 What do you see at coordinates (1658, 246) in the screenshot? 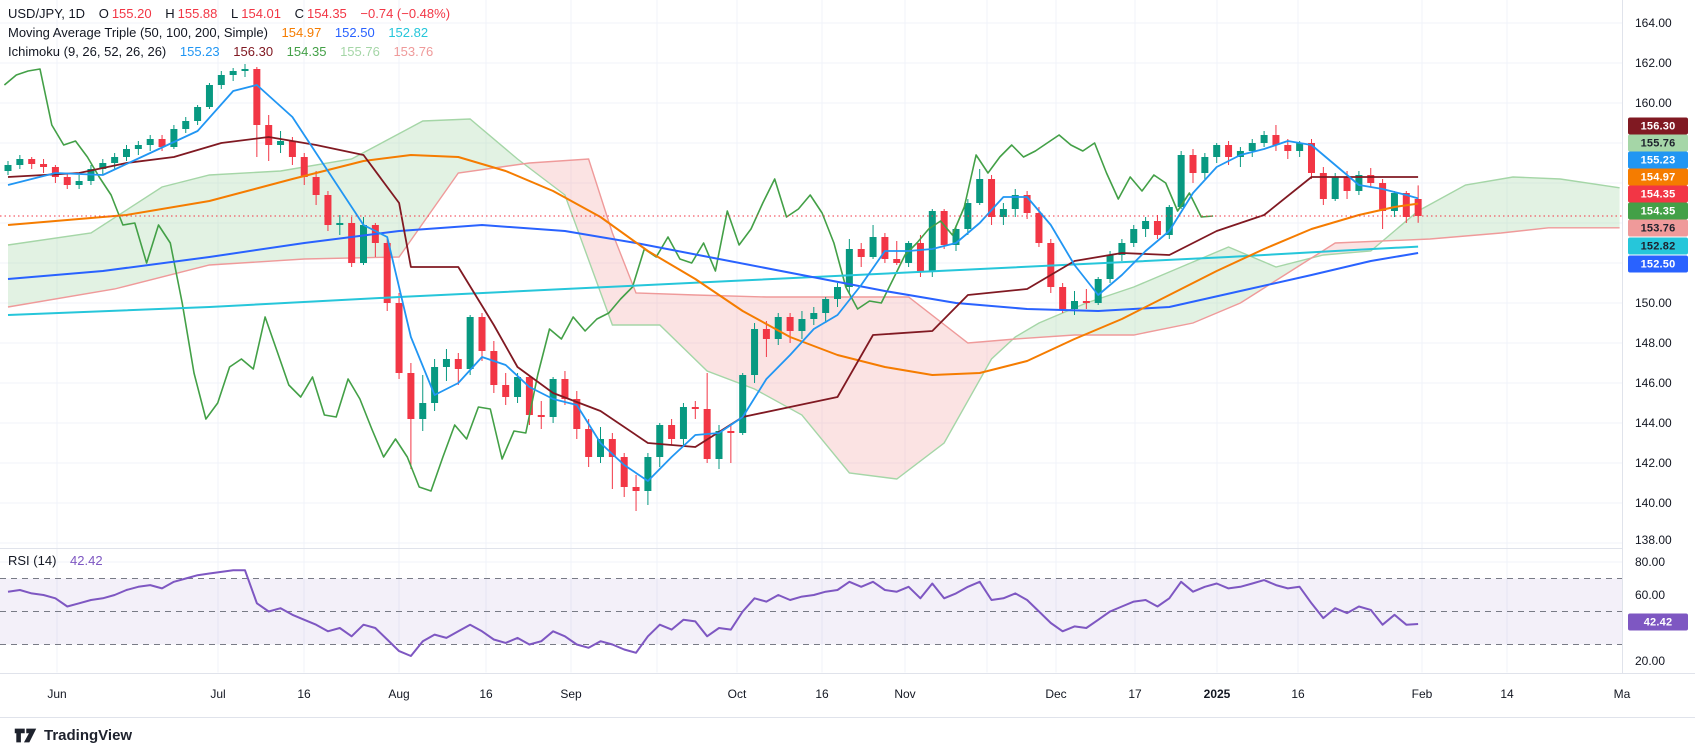
I see `price-badge: 152.82` at bounding box center [1658, 246].